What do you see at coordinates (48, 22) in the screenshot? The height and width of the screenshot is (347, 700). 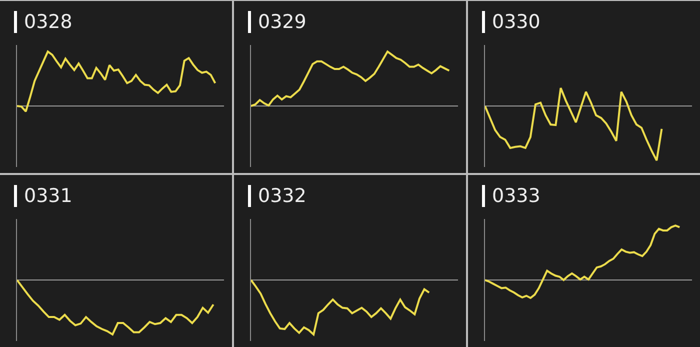 I see `chart-title: 0328` at bounding box center [48, 22].